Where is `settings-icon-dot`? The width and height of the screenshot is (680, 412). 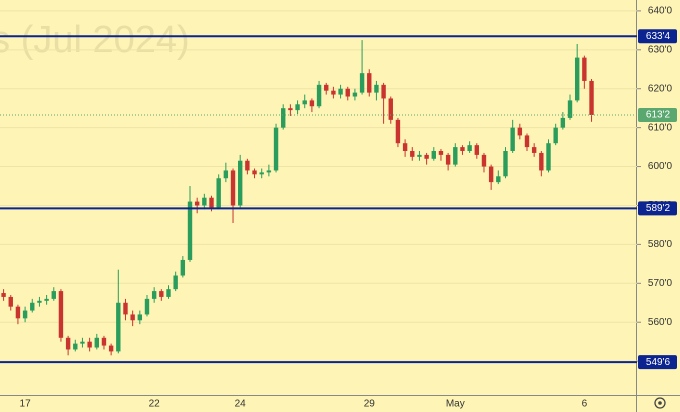 settings-icon-dot is located at coordinates (660, 403).